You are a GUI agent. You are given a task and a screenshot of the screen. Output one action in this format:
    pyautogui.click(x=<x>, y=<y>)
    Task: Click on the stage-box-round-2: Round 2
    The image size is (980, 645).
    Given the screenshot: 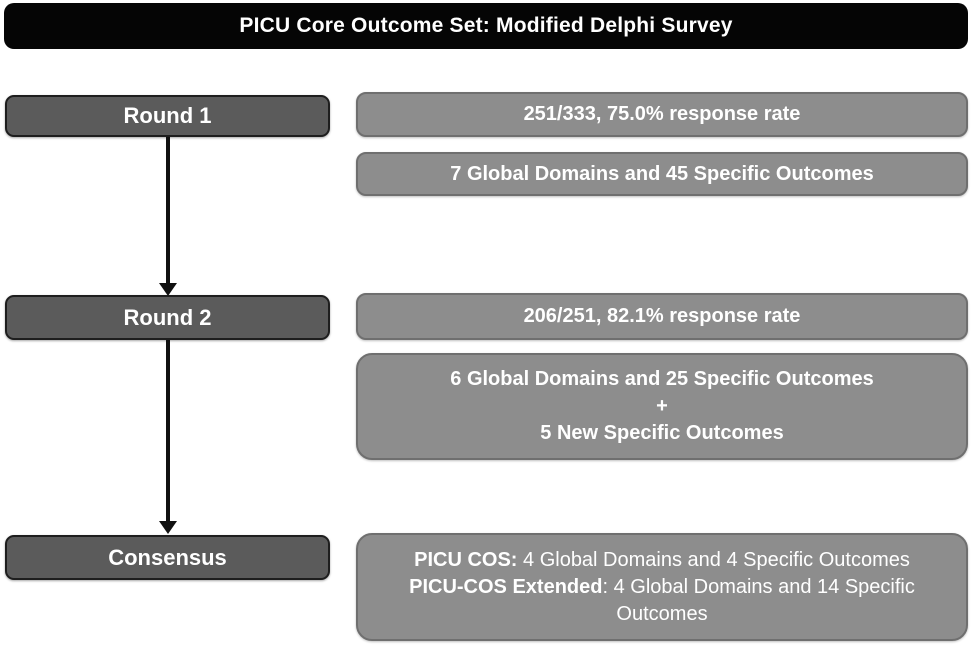 What is the action you would take?
    pyautogui.click(x=167, y=317)
    